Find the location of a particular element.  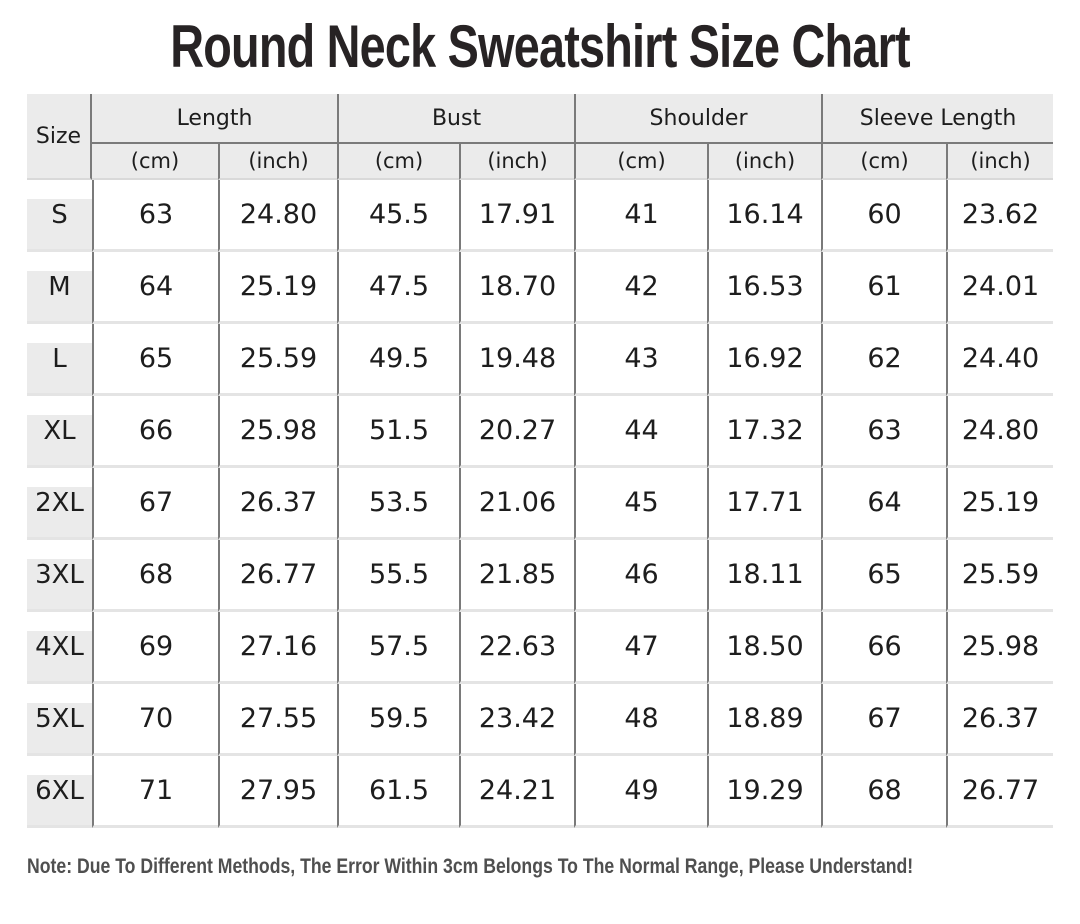

size-cell: 6XL is located at coordinates (59, 792).